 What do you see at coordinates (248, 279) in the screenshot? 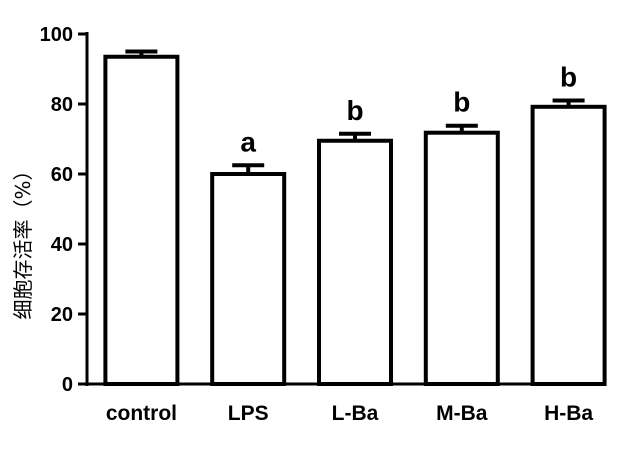
I see `bar-lps` at bounding box center [248, 279].